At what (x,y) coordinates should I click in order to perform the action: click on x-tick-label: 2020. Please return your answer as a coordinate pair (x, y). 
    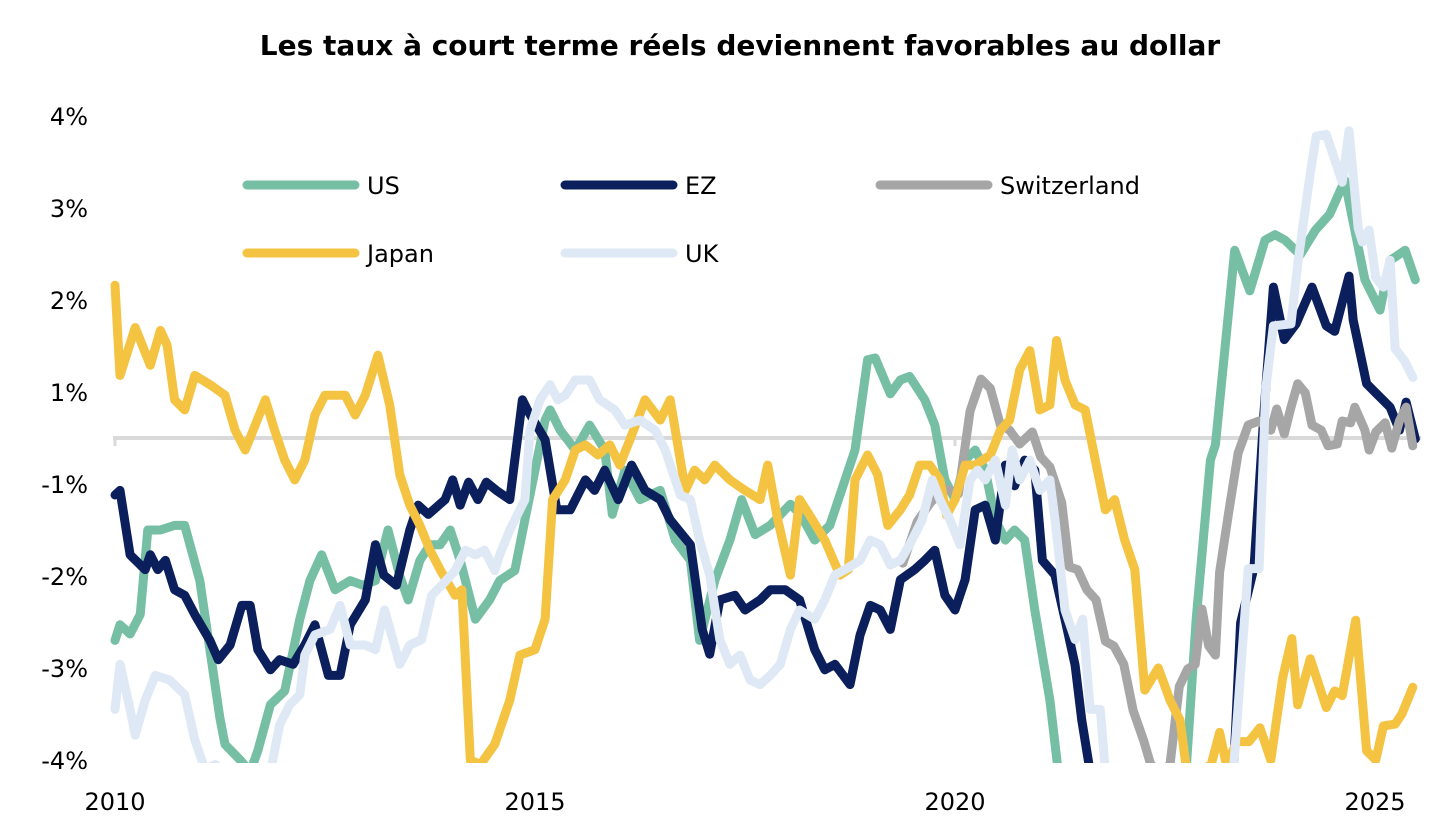
    Looking at the image, I should click on (954, 802).